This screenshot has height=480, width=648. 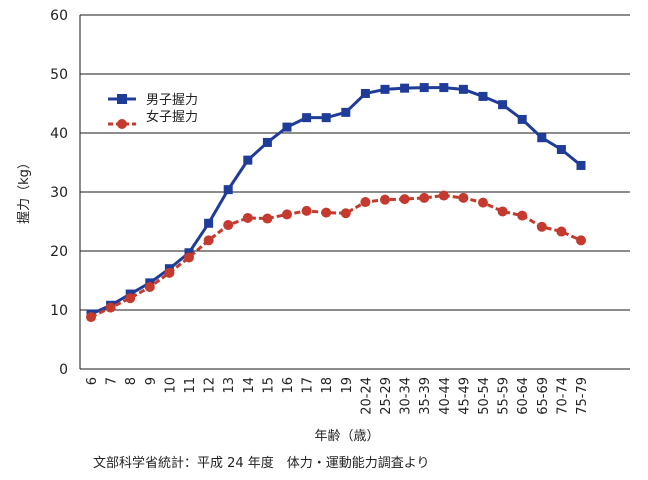 I want to click on x-tick-label: 20-24, so click(x=366, y=396).